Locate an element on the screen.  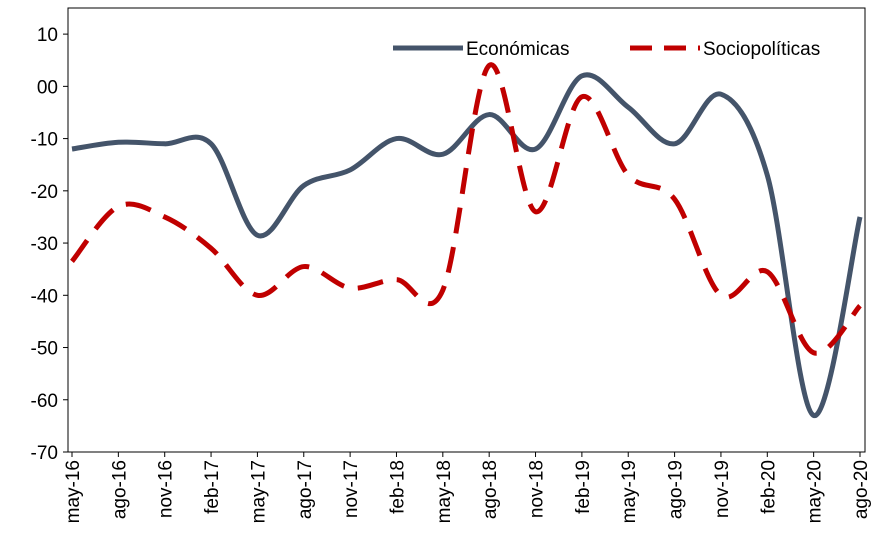
x-tick-label: nov-19 is located at coordinates (722, 489).